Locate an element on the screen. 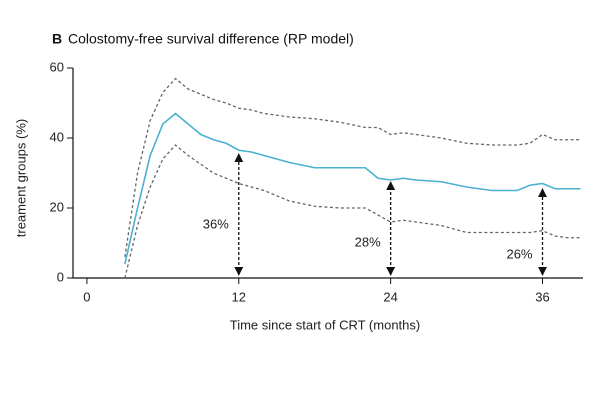 The height and width of the screenshot is (404, 597). x-tick-label: 24 is located at coordinates (390, 296).